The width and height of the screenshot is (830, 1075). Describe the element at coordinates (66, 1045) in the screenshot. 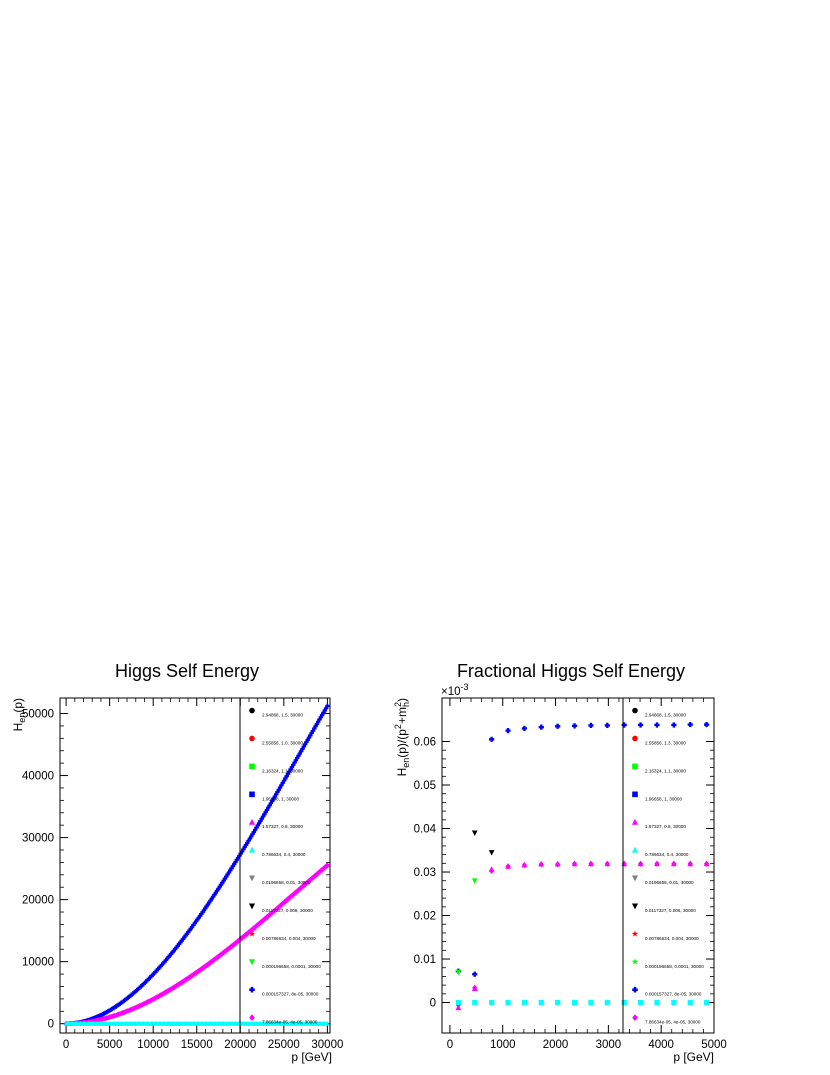

I see `x-tick-label: 0` at that location.